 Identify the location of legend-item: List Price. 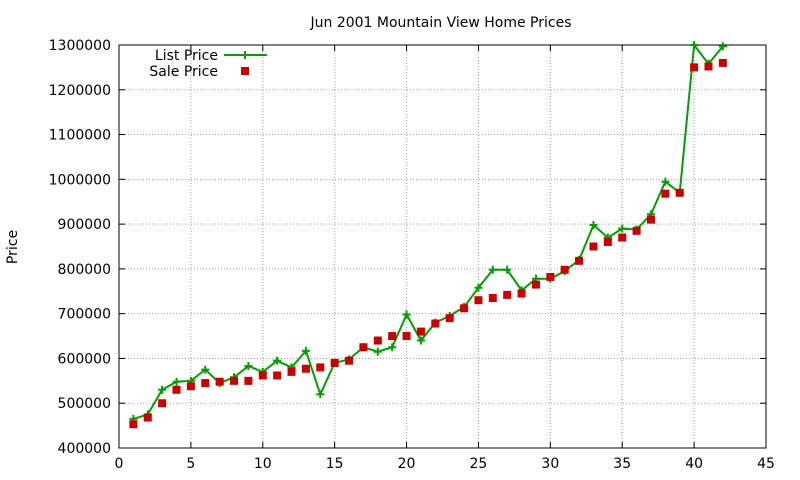
(211, 56).